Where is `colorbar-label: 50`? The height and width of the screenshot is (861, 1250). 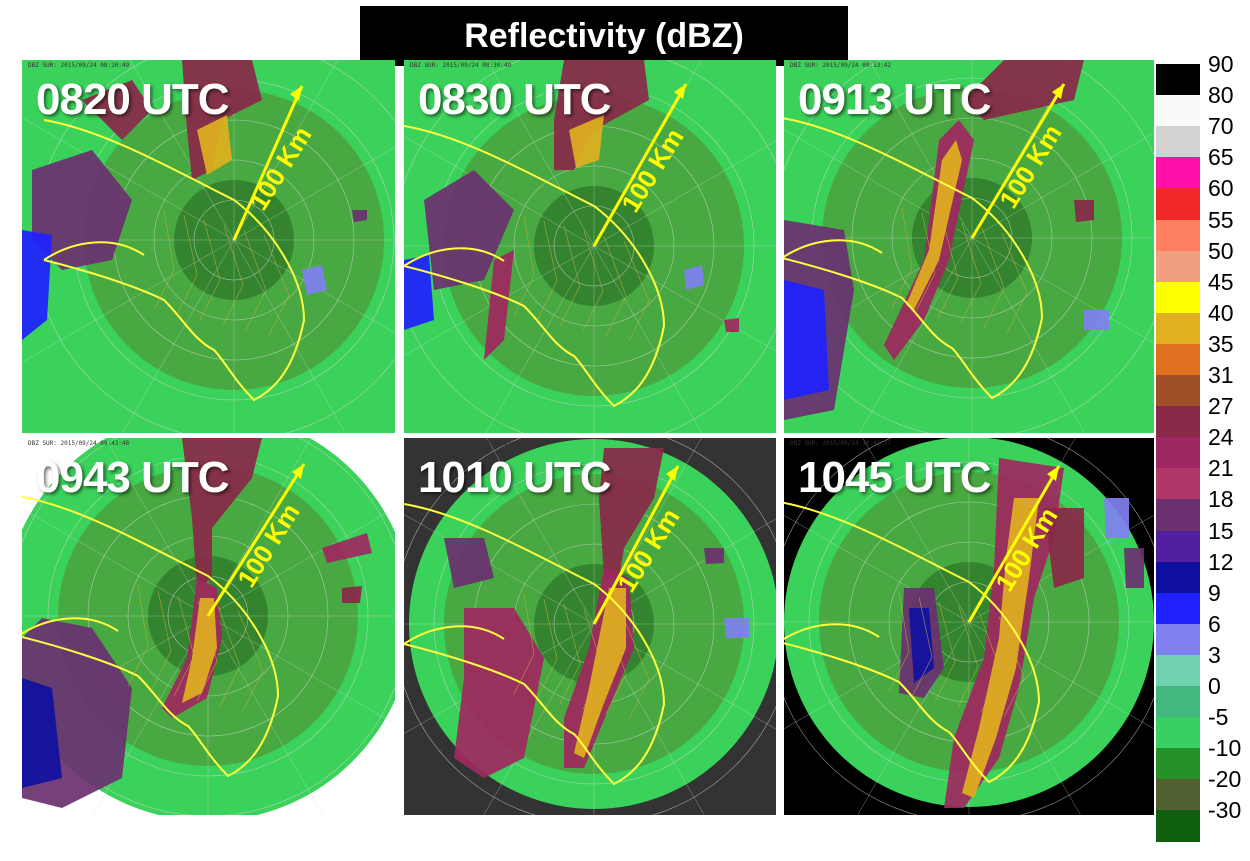
colorbar-label: 50 is located at coordinates (1221, 250).